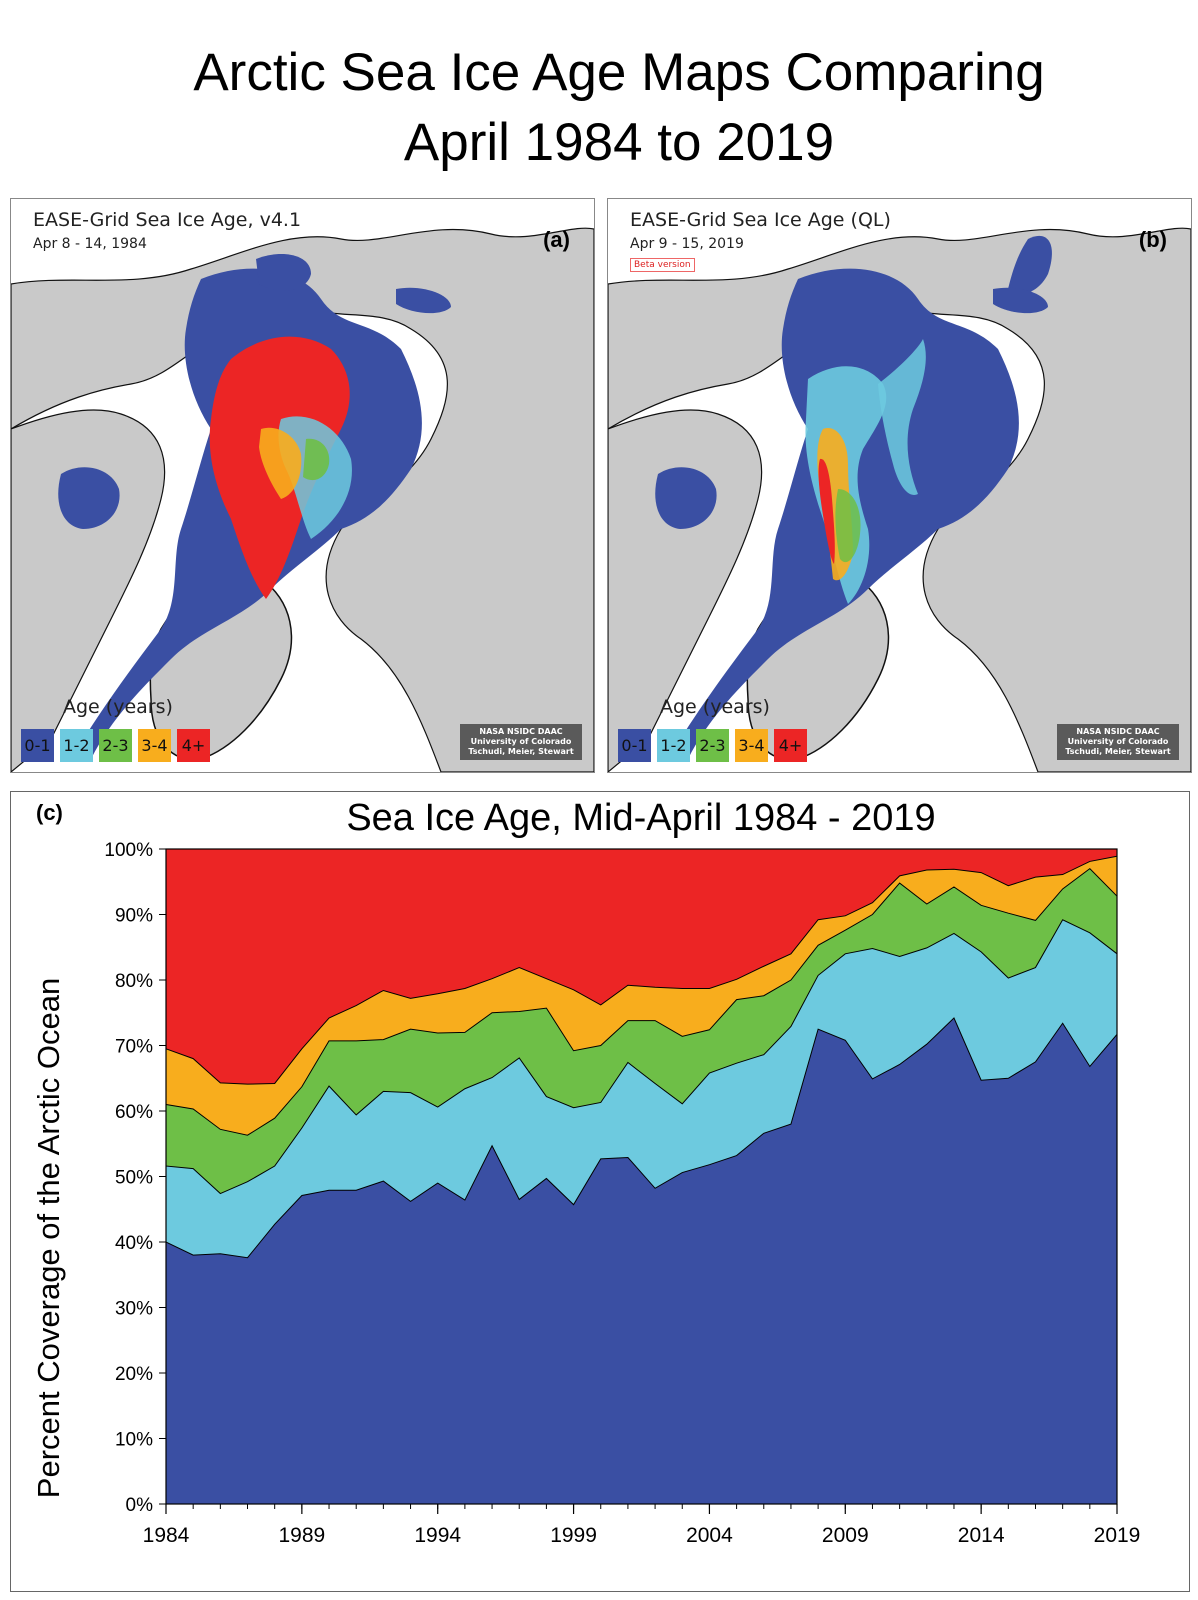 The height and width of the screenshot is (1600, 1198). Describe the element at coordinates (902, 417) in the screenshot. I see `sea-ice-arm-2019` at that location.